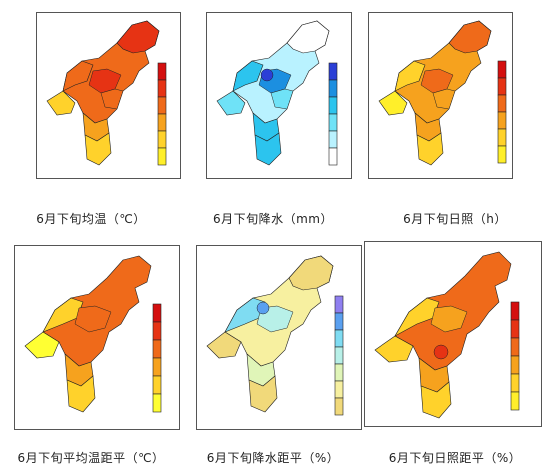 The width and height of the screenshot is (547, 474). What do you see at coordinates (272, 219) in the screenshot?
I see `panel-caption: 6月下旬降水（mm）` at bounding box center [272, 219].